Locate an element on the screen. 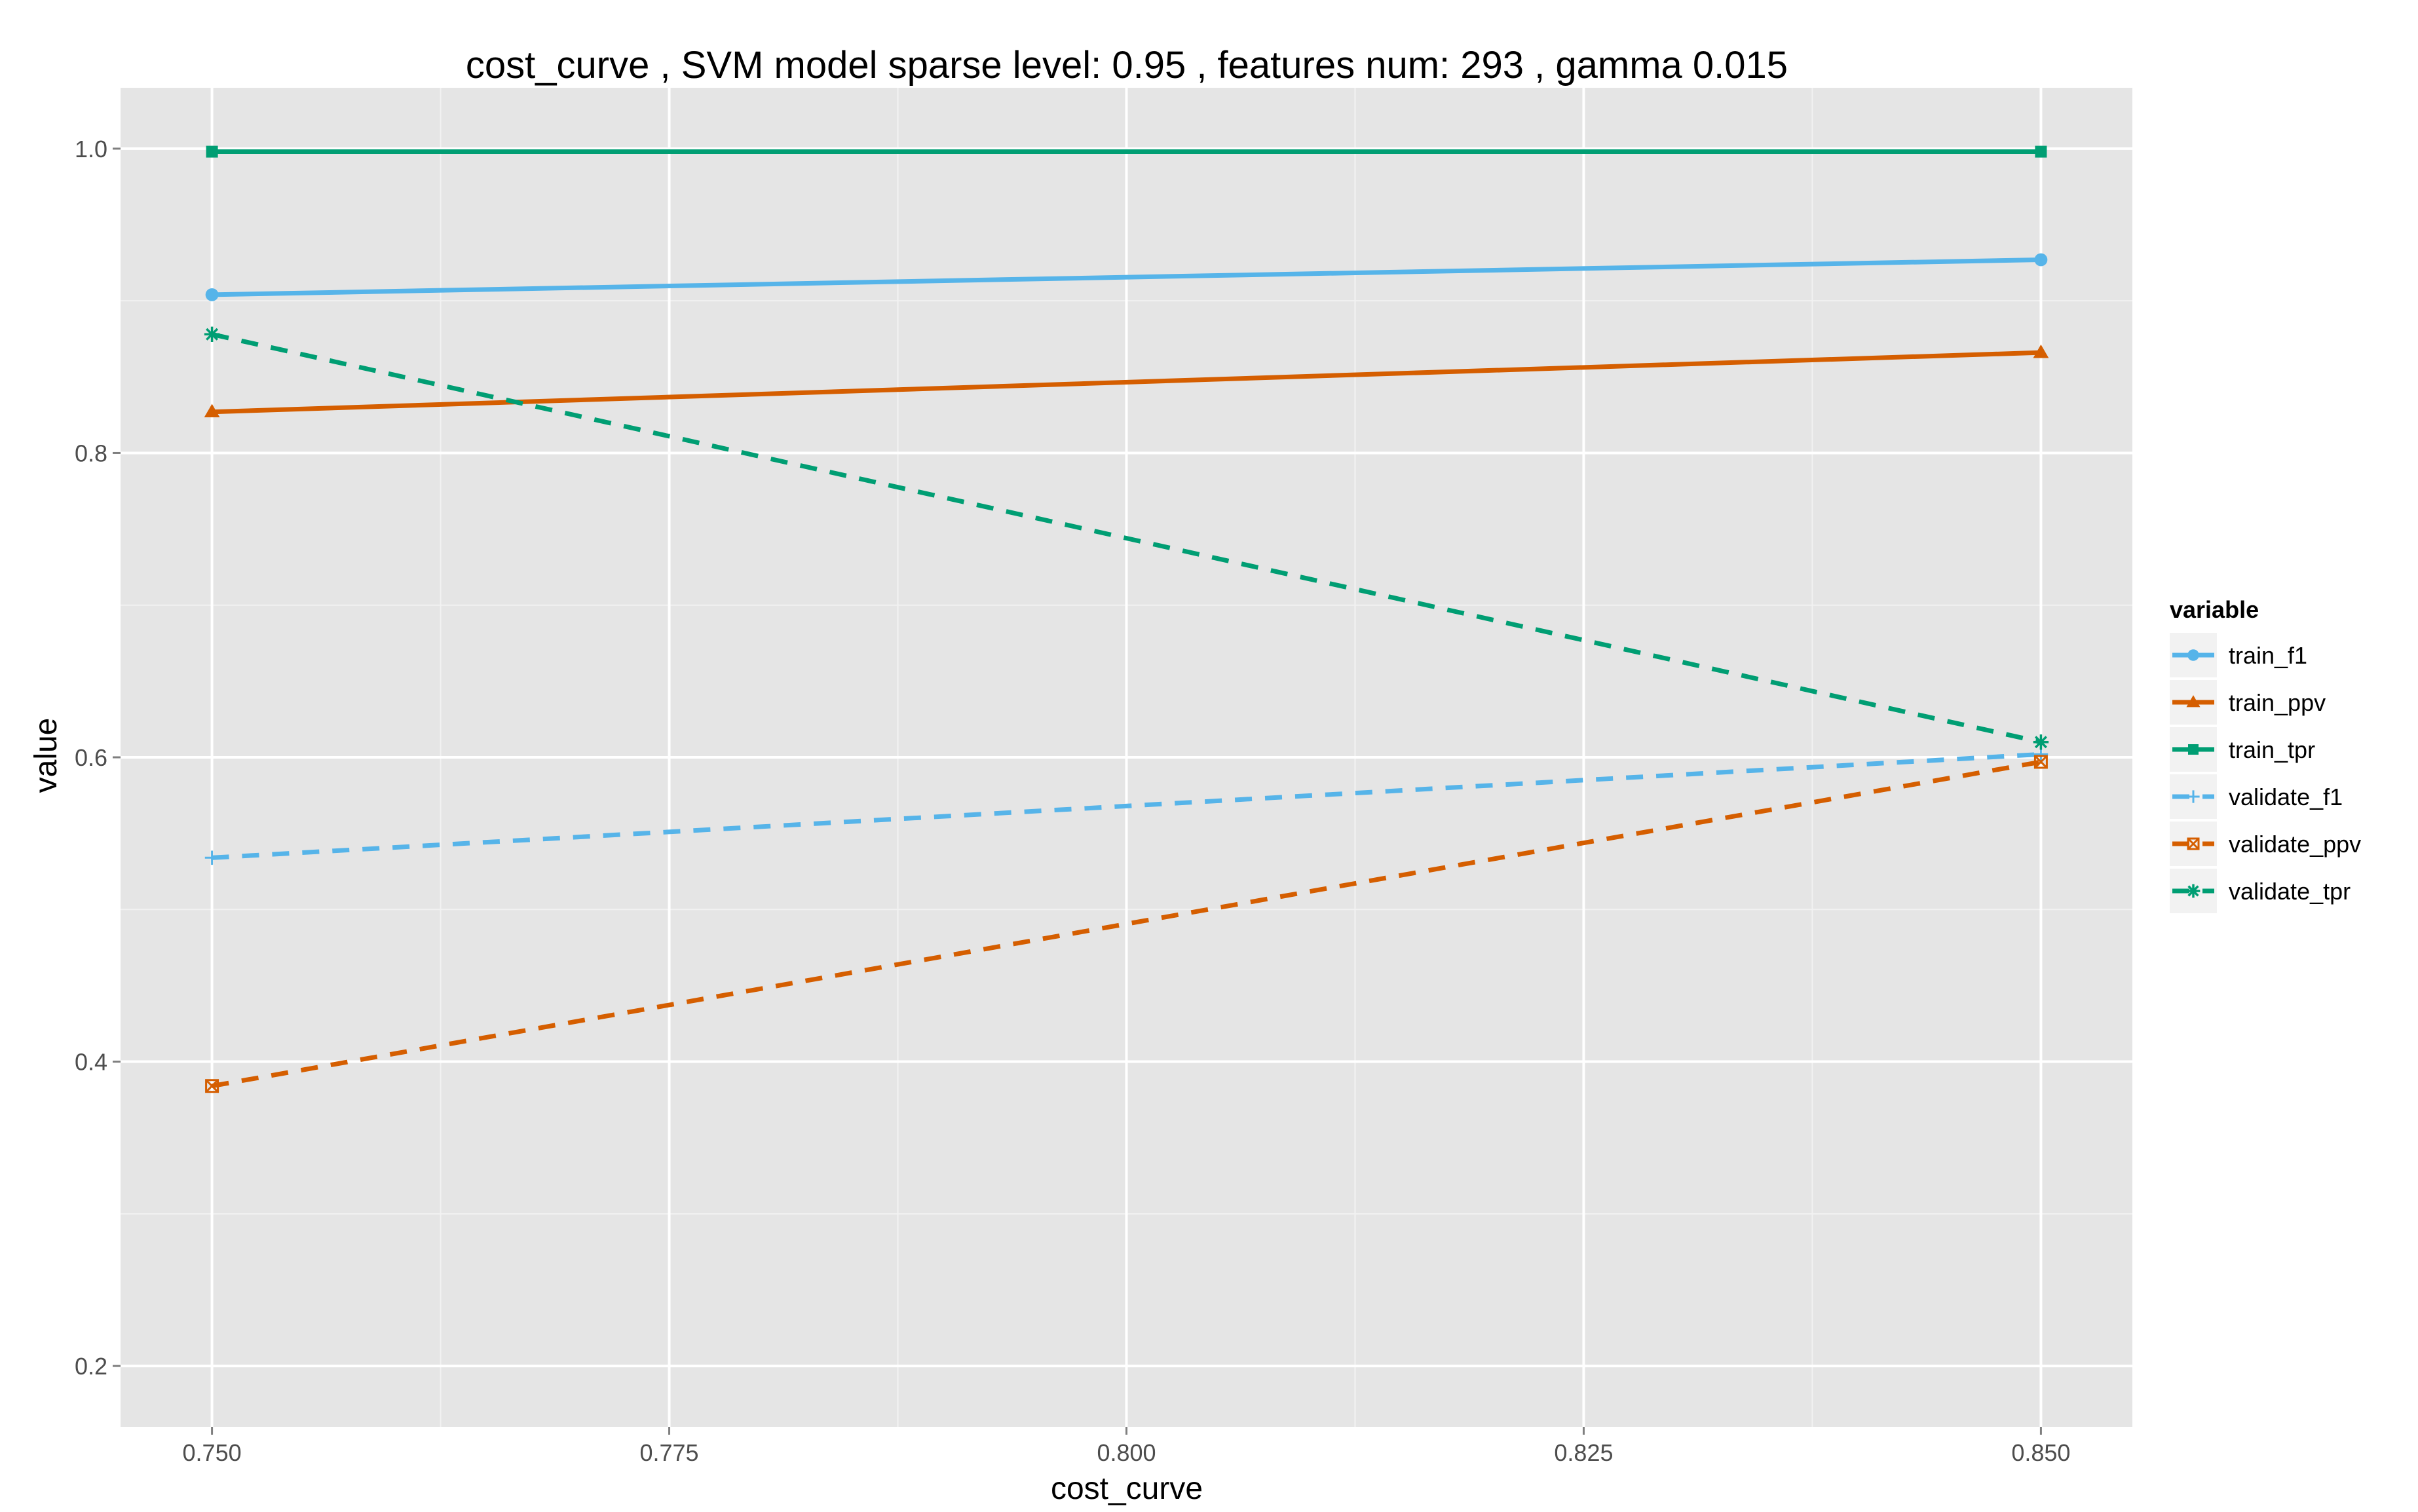  series-train_f1 is located at coordinates (1126, 277).